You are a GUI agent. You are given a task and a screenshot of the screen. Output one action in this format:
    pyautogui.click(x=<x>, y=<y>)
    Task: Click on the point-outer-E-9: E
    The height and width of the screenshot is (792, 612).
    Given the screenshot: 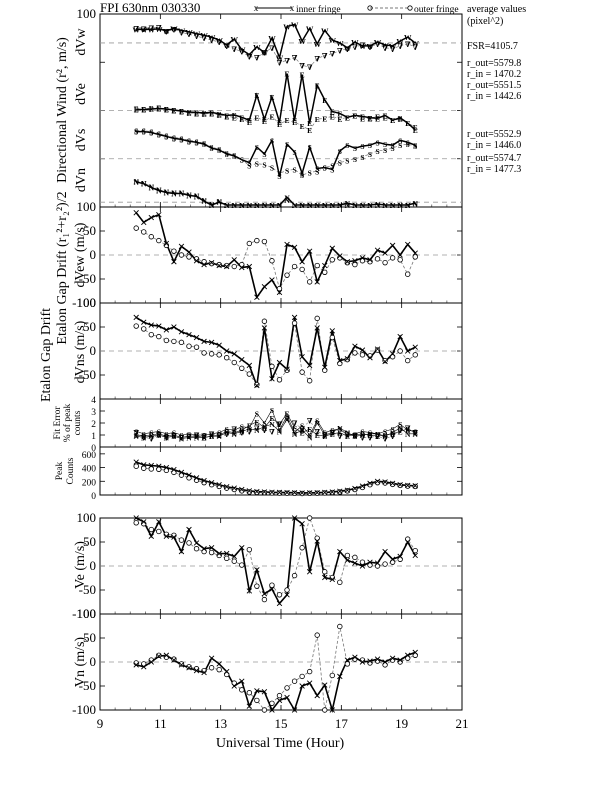 What is the action you would take?
    pyautogui.click(x=204, y=114)
    